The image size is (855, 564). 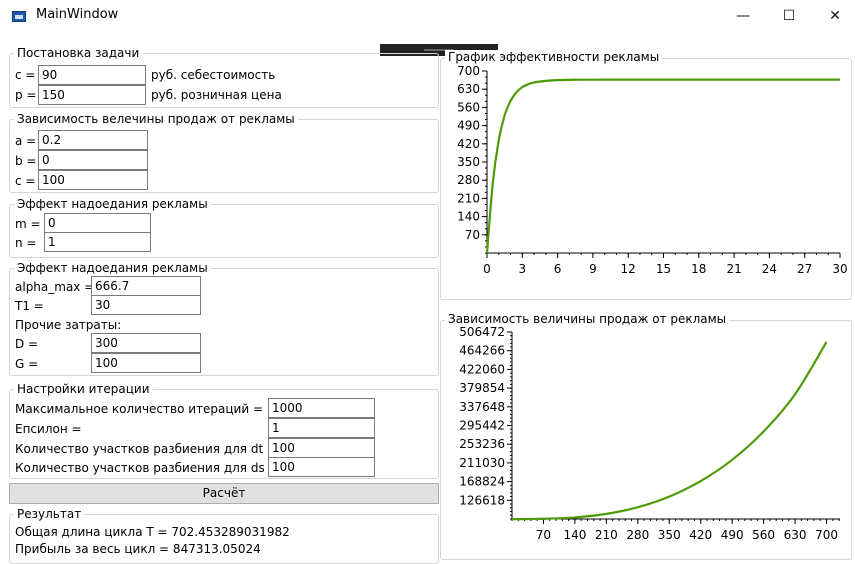 What do you see at coordinates (468, 144) in the screenshot?
I see `y-tick-label: 420` at bounding box center [468, 144].